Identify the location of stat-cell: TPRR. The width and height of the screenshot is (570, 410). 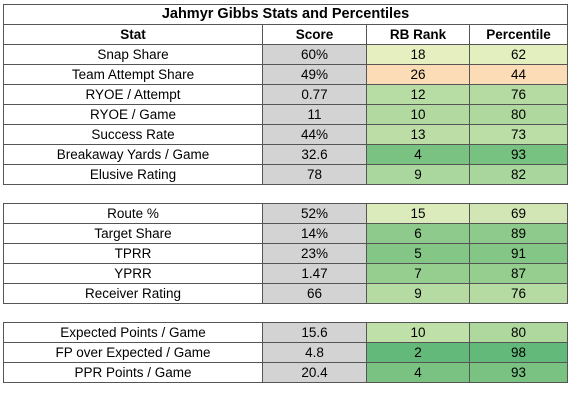
(133, 253).